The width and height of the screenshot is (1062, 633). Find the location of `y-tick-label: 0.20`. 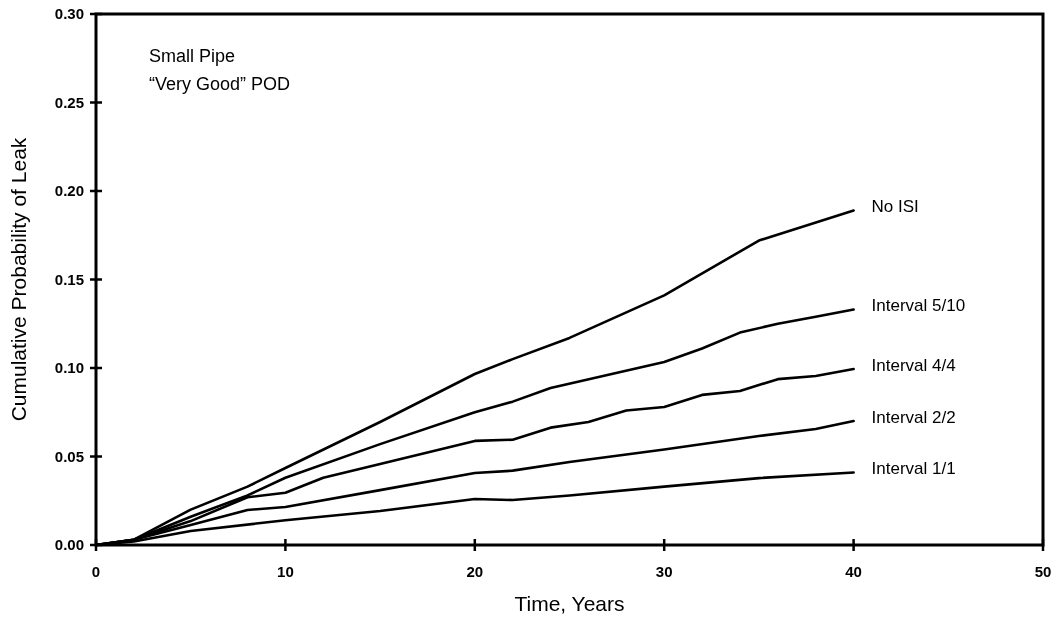

y-tick-label: 0.20 is located at coordinates (69, 191).